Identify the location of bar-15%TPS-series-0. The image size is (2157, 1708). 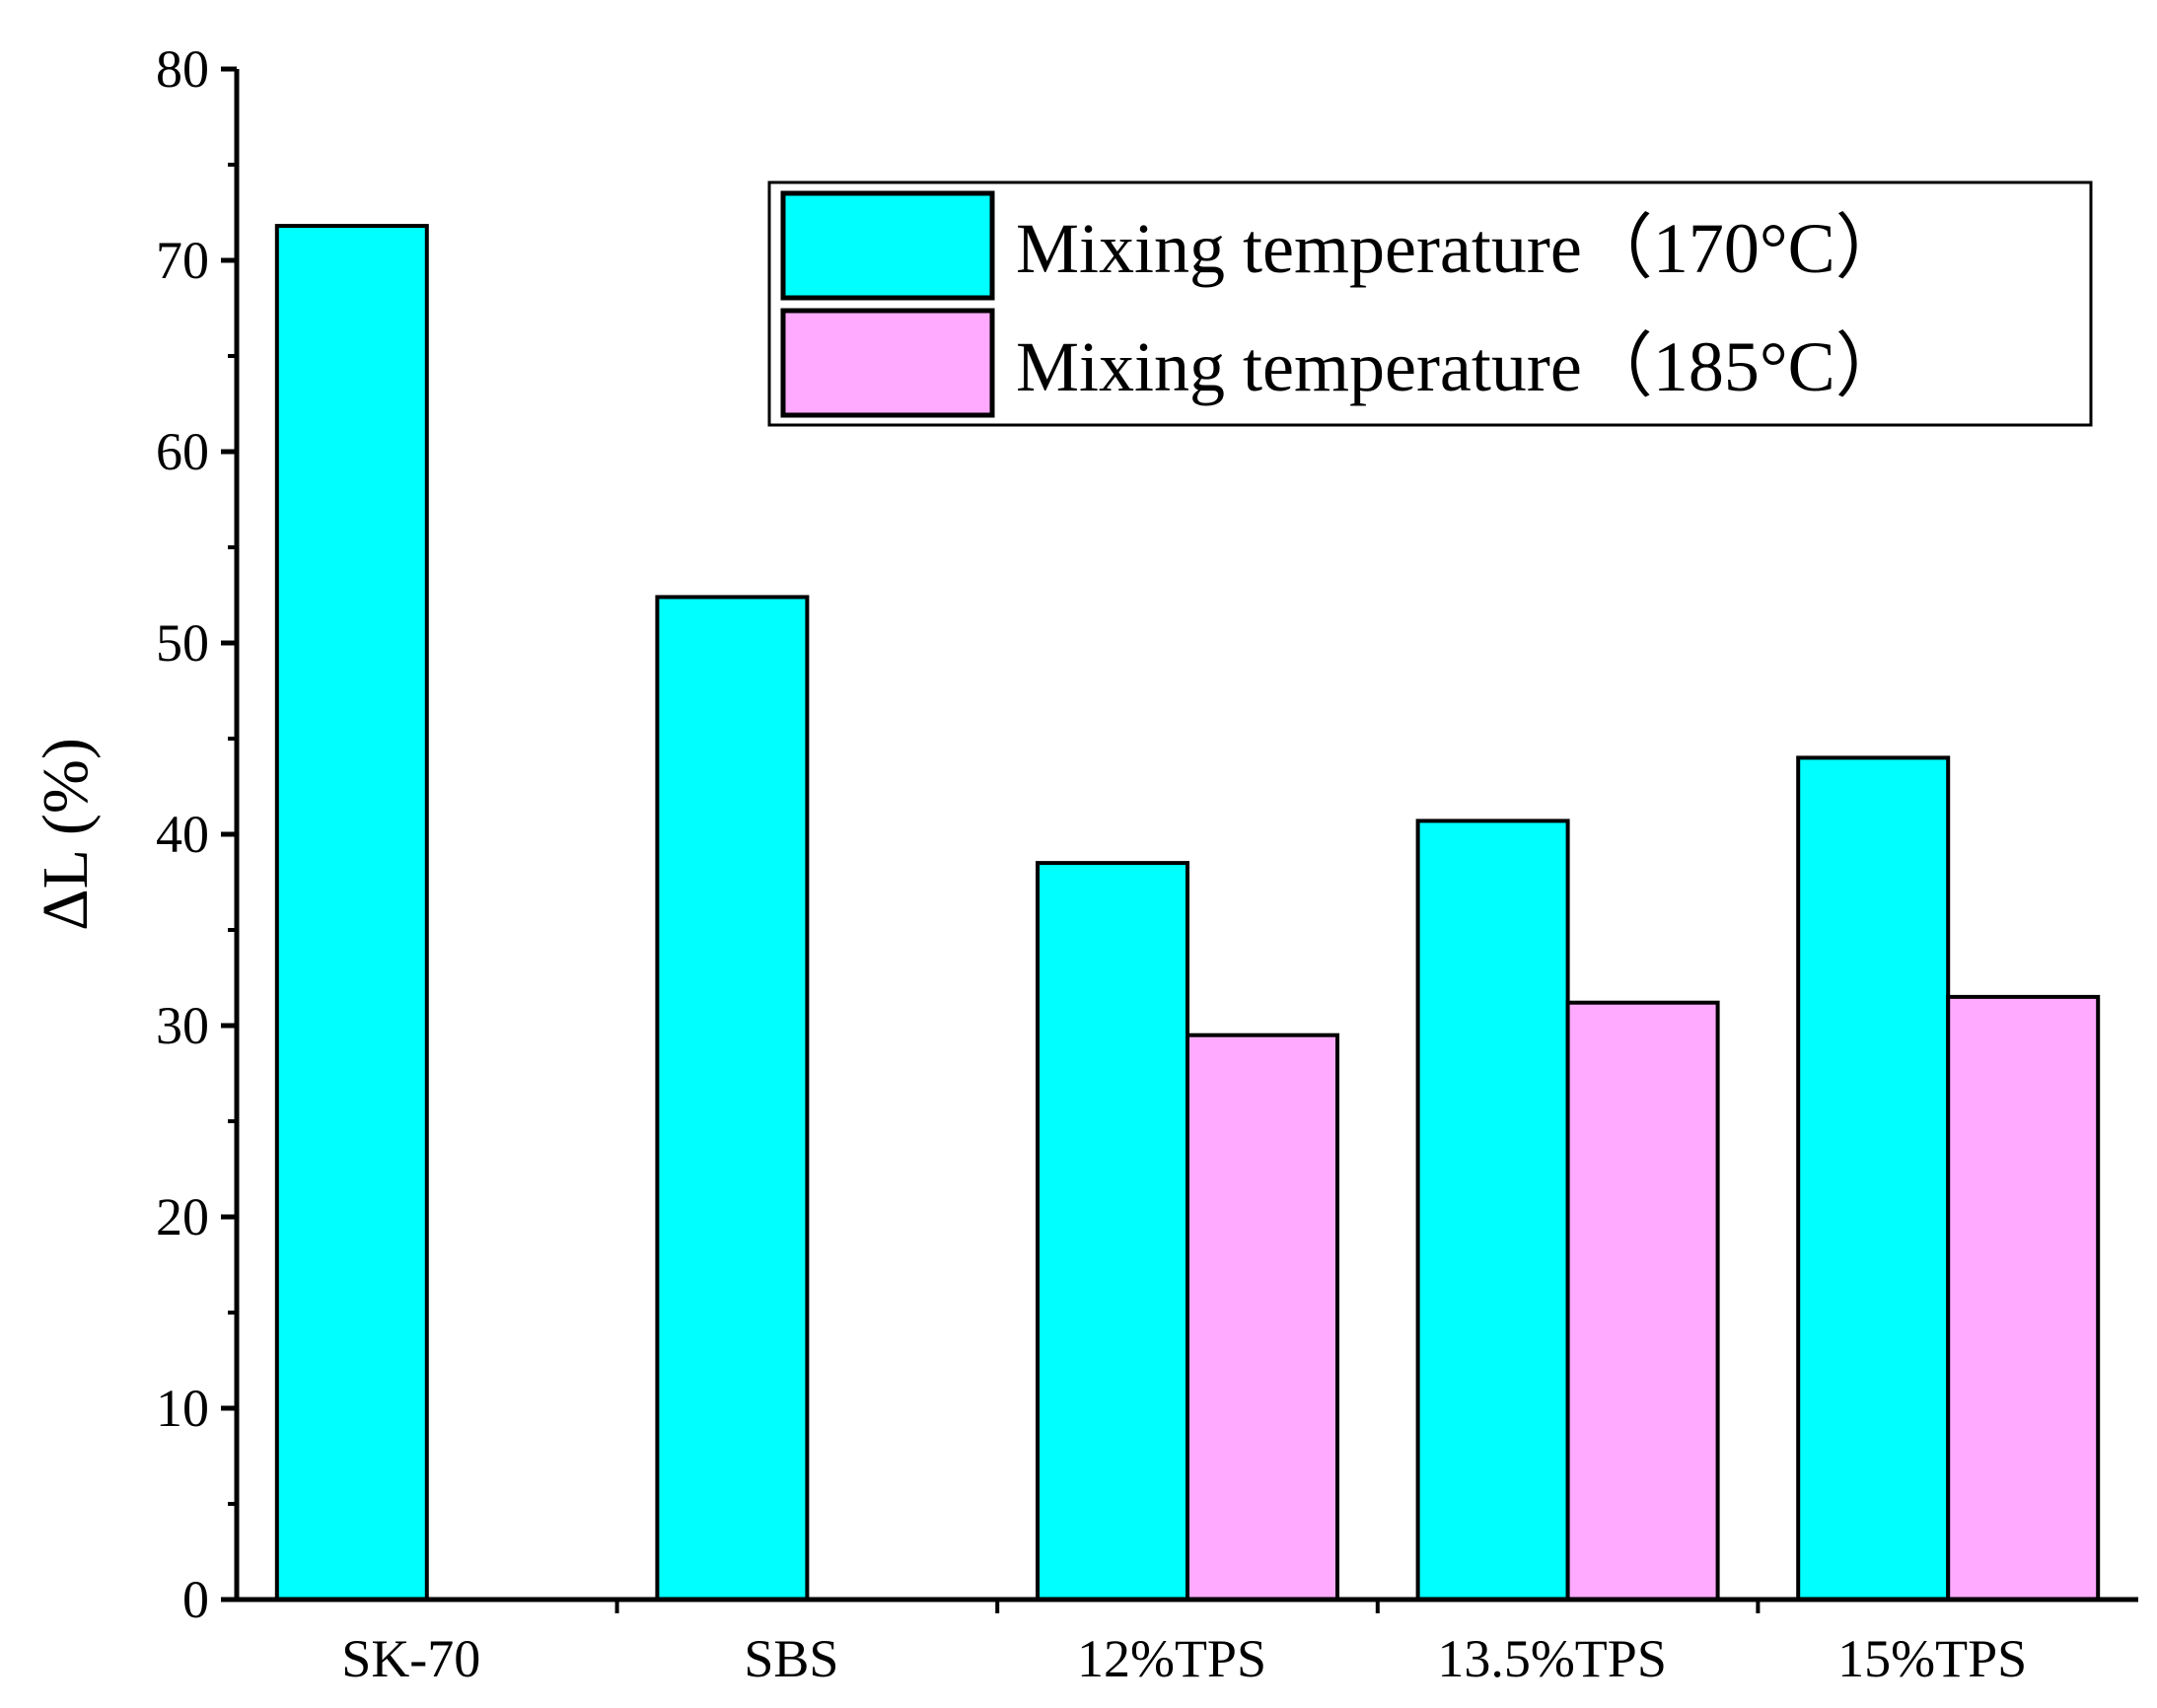
(1873, 1178).